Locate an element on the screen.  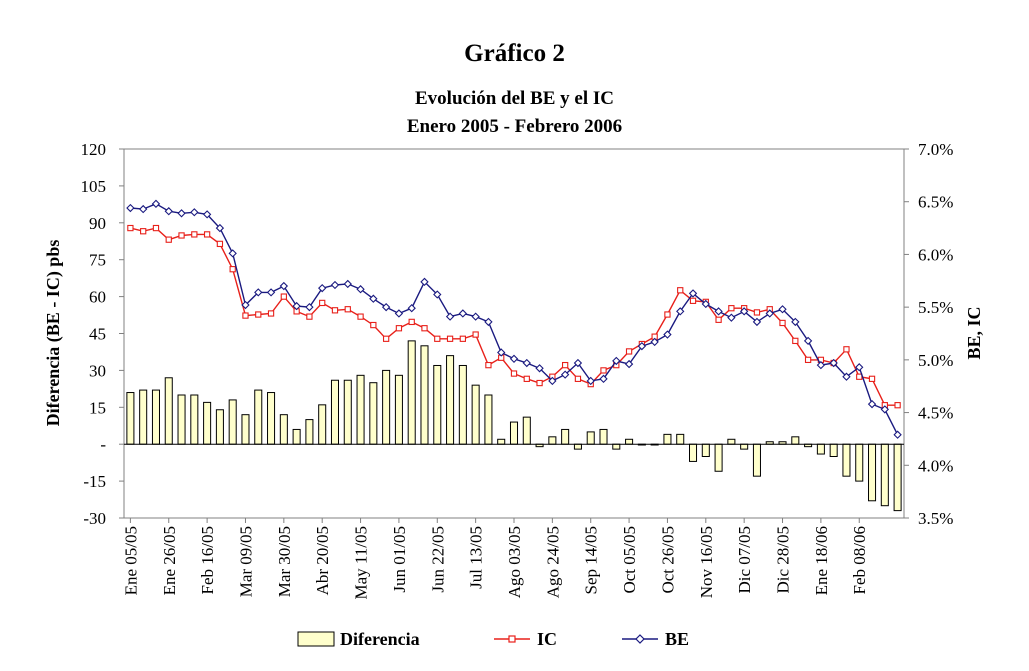
x-tick-label: Oct 26/05 is located at coordinates (667, 560).